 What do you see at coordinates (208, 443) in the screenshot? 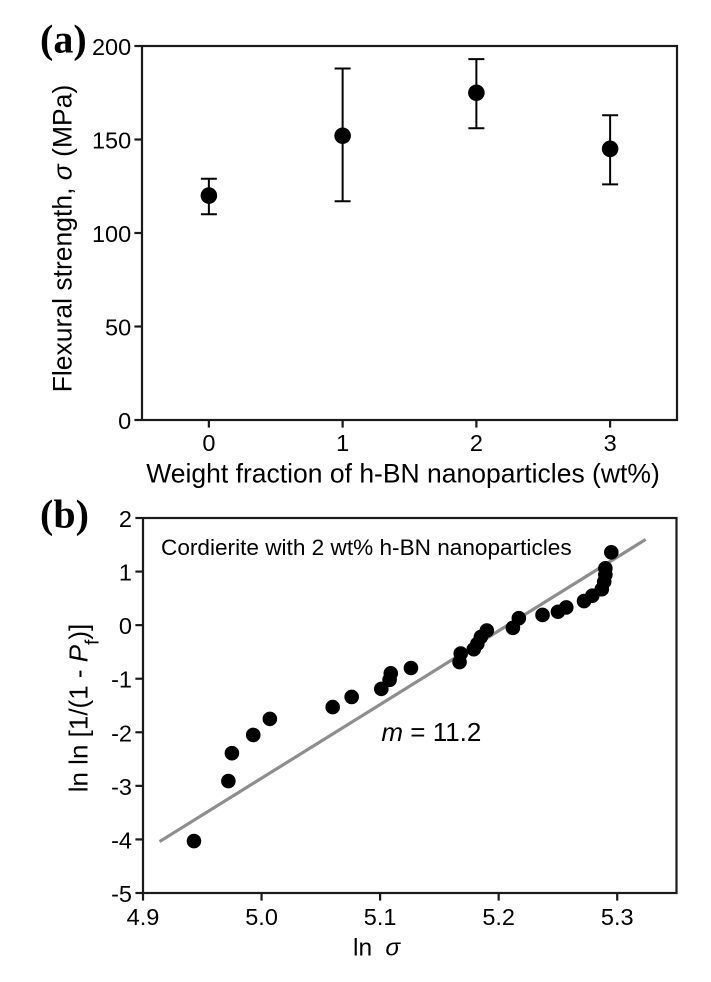
I see `panel-a-x-tick-label: 0` at bounding box center [208, 443].